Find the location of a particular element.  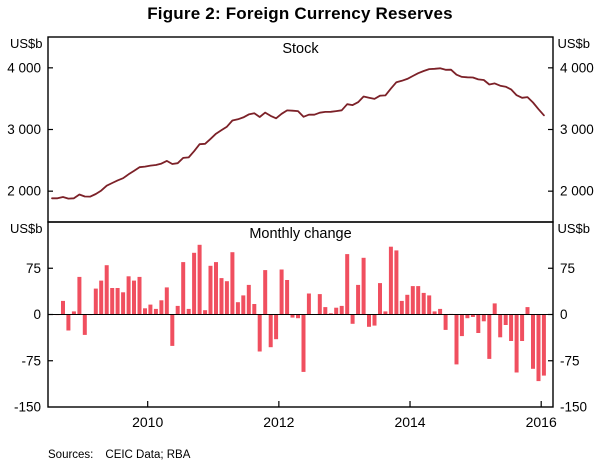

x-tick-label: 2012 is located at coordinates (278, 422).